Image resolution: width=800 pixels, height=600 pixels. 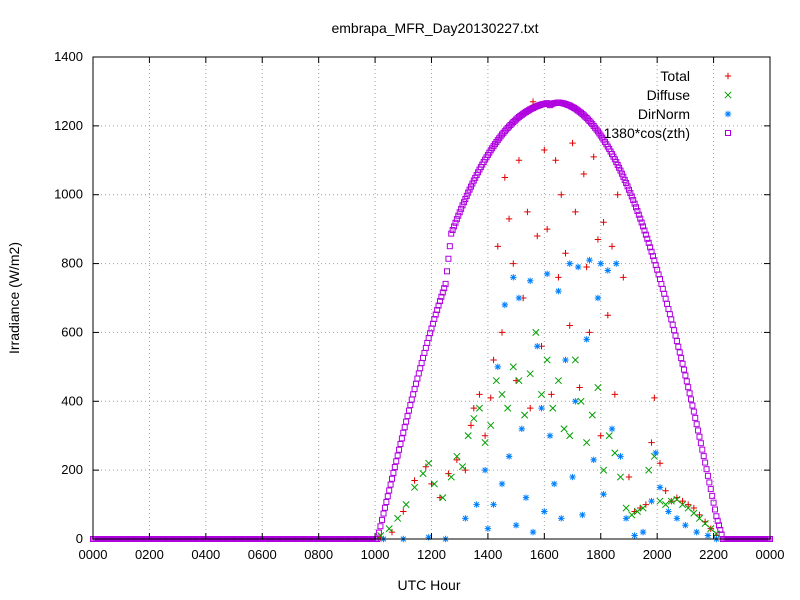 What do you see at coordinates (72, 263) in the screenshot?
I see `y-tick-label: 800` at bounding box center [72, 263].